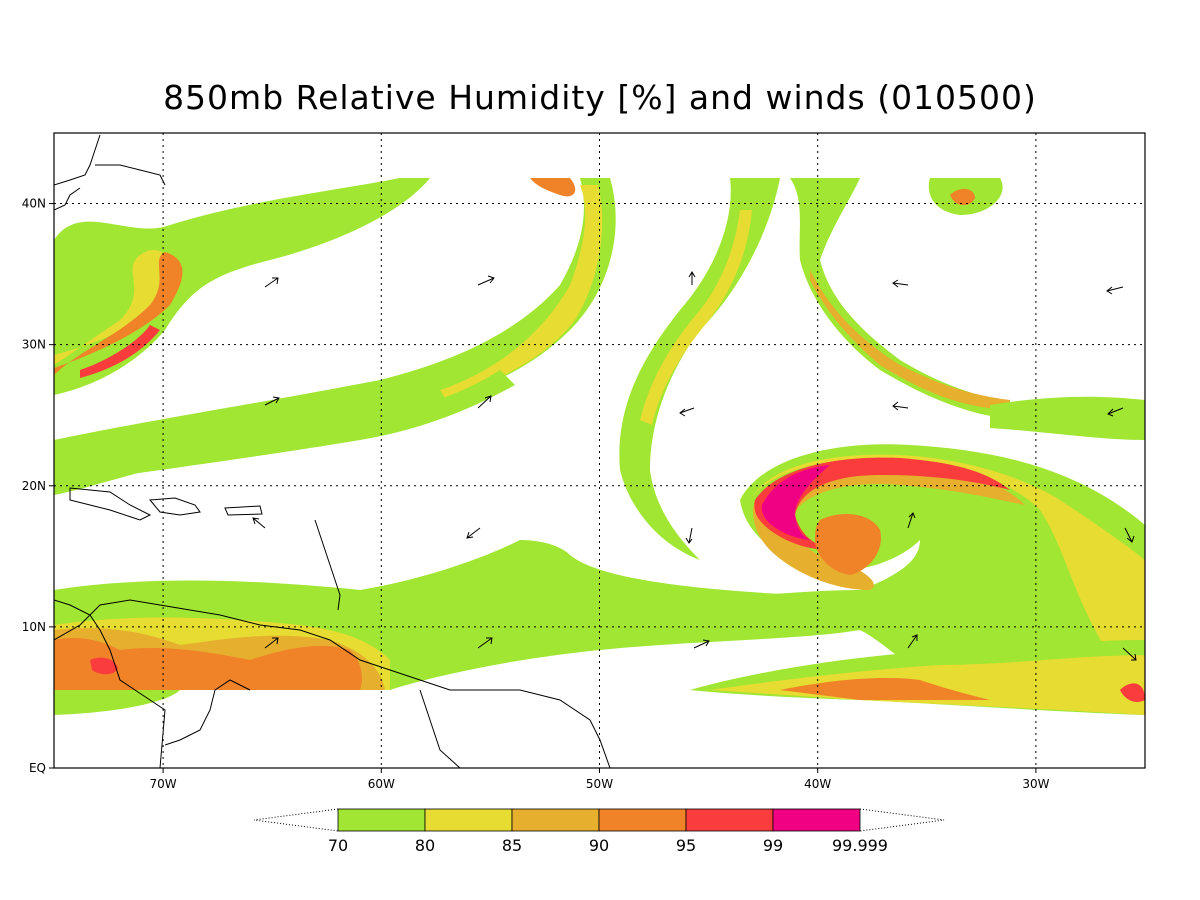 The width and height of the screenshot is (1200, 900). What do you see at coordinates (163, 784) in the screenshot?
I see `lon-tick-label: 70W` at bounding box center [163, 784].